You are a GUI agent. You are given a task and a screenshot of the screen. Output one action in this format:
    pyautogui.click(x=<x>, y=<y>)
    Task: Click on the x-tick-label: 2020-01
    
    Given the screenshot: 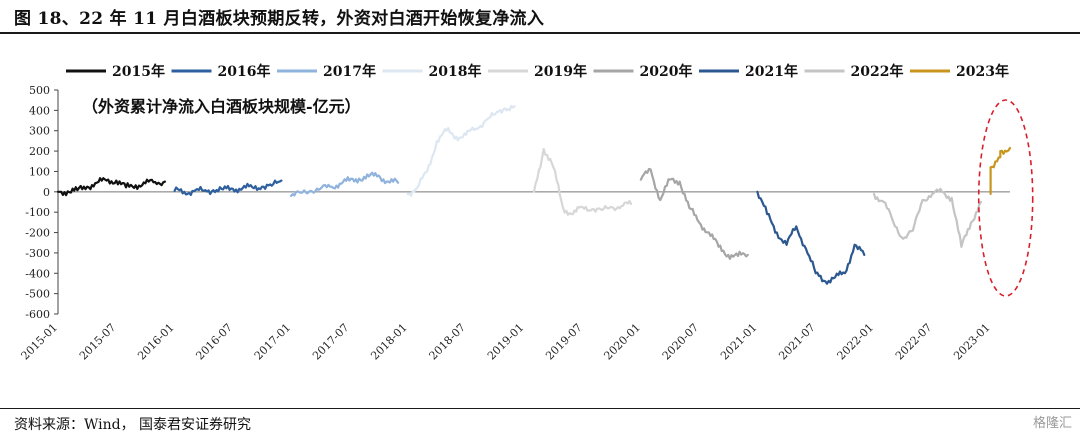 What is the action you would take?
    pyautogui.click(x=622, y=342)
    